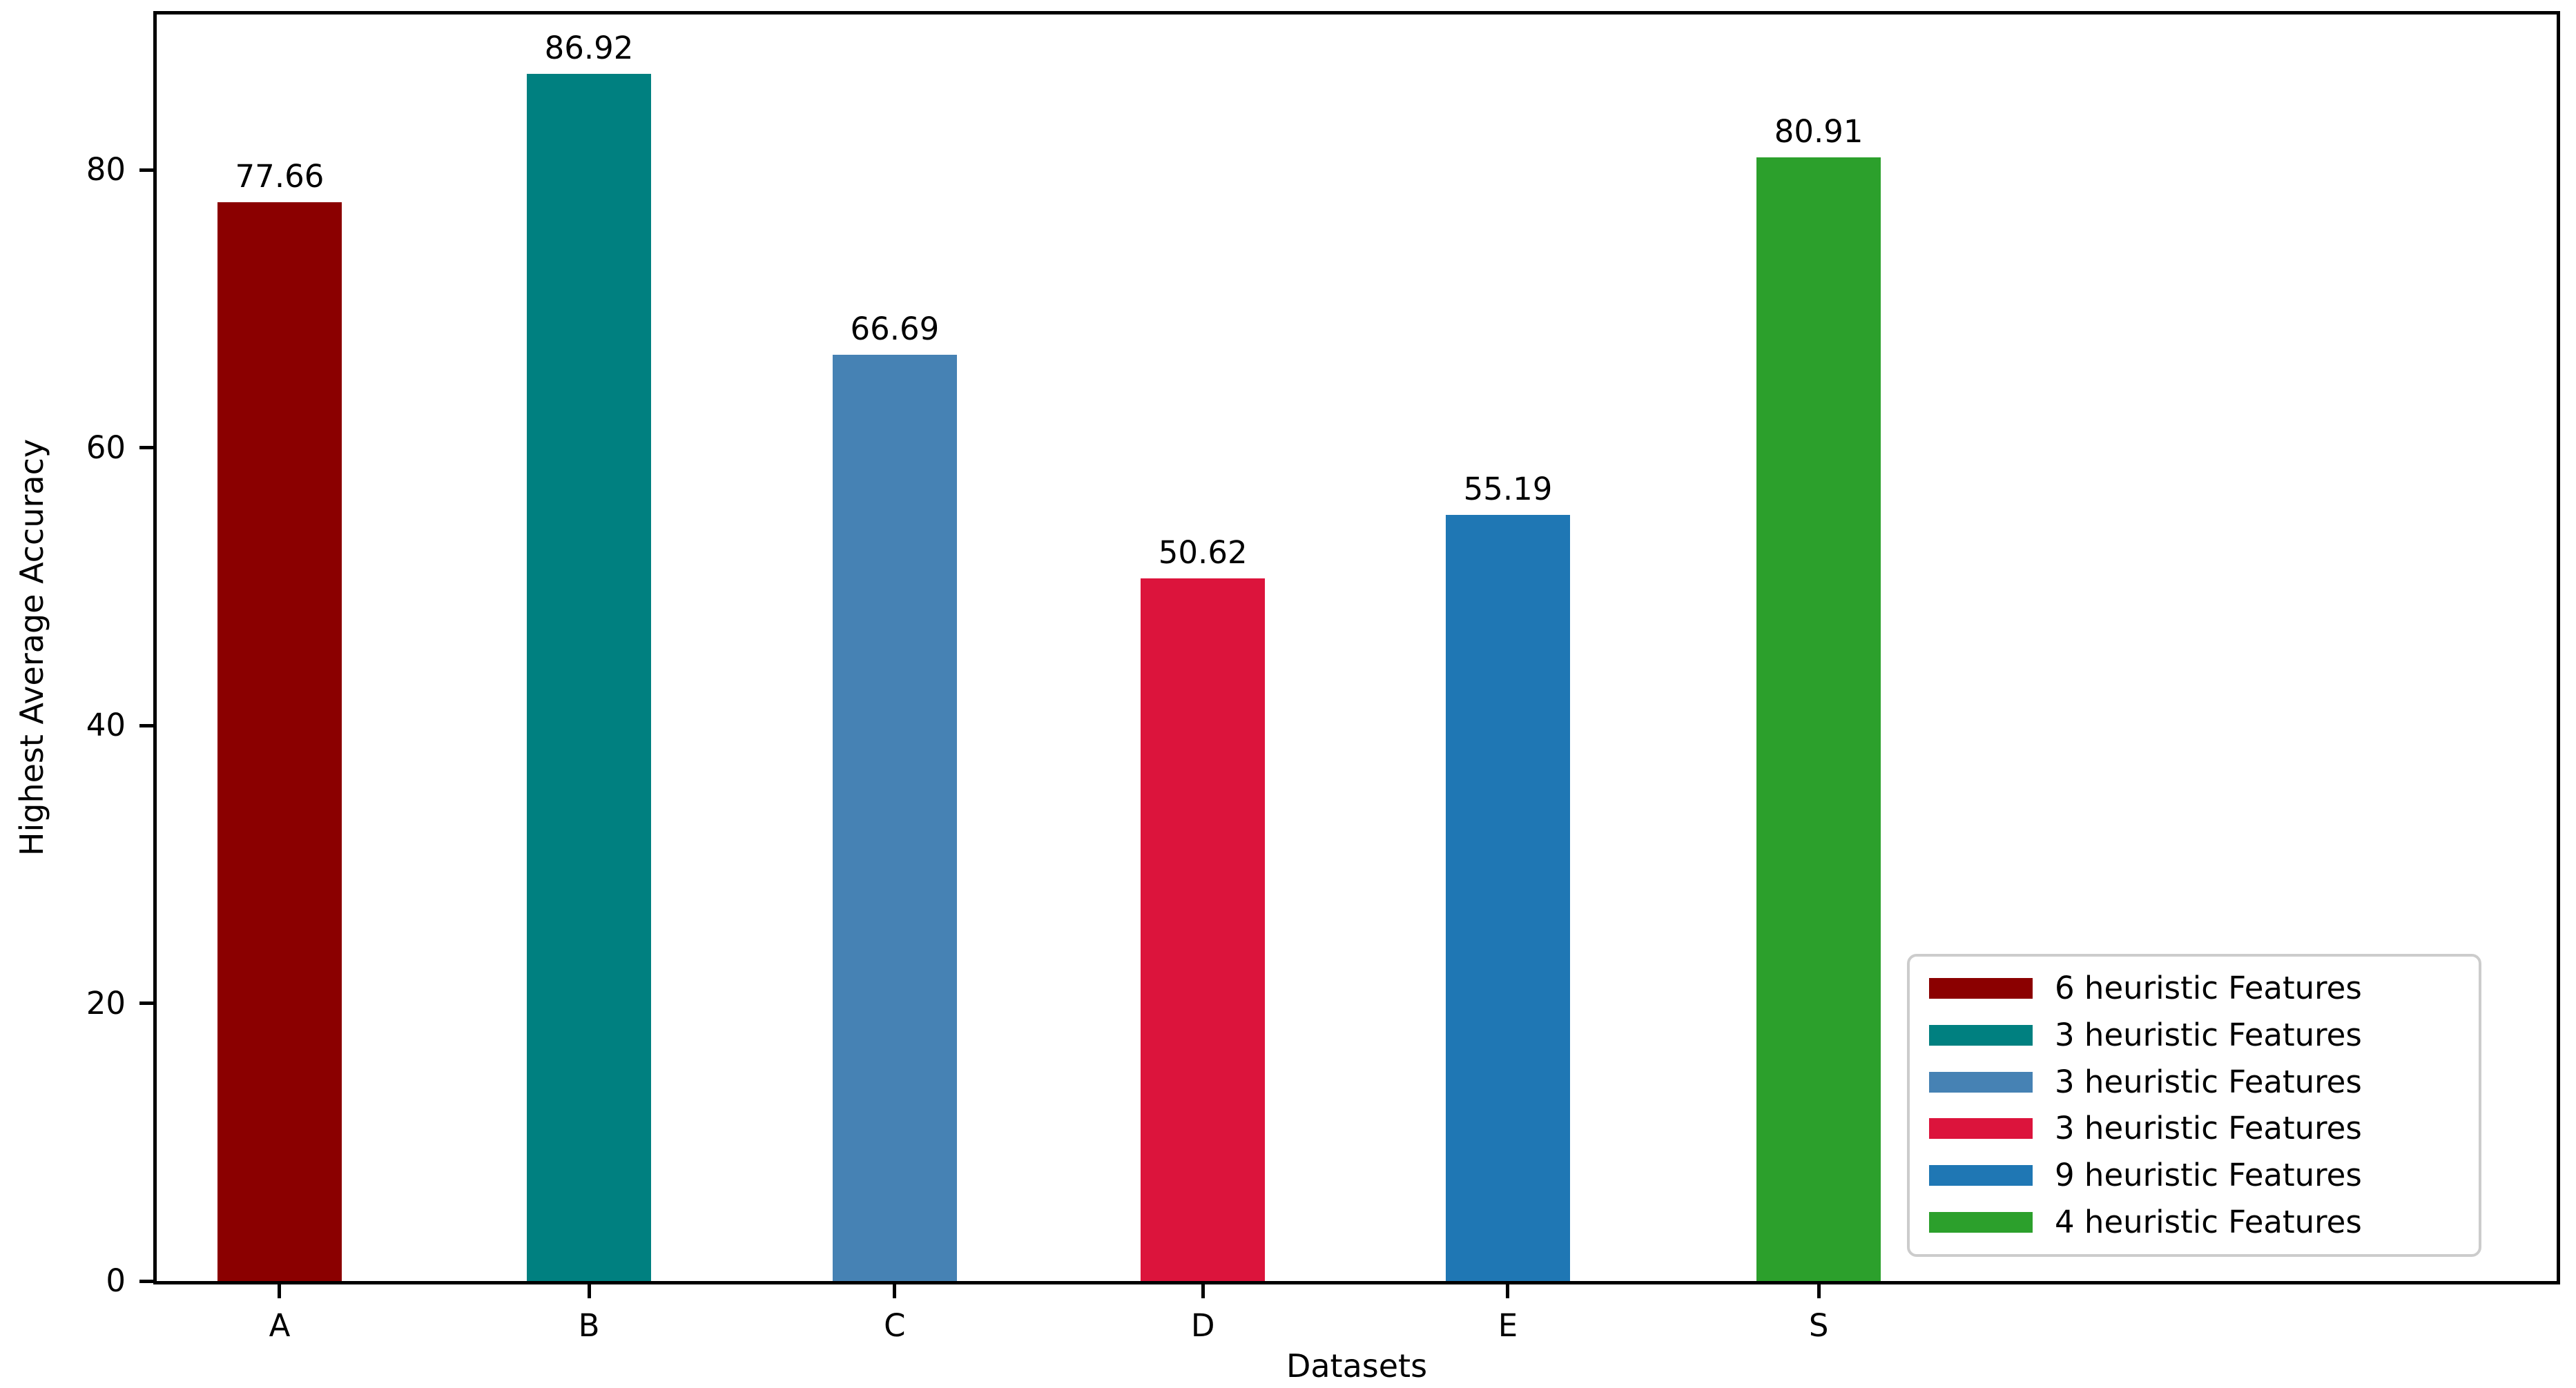 The width and height of the screenshot is (2576, 1388). What do you see at coordinates (589, 48) in the screenshot?
I see `bar-value-label: 86.92` at bounding box center [589, 48].